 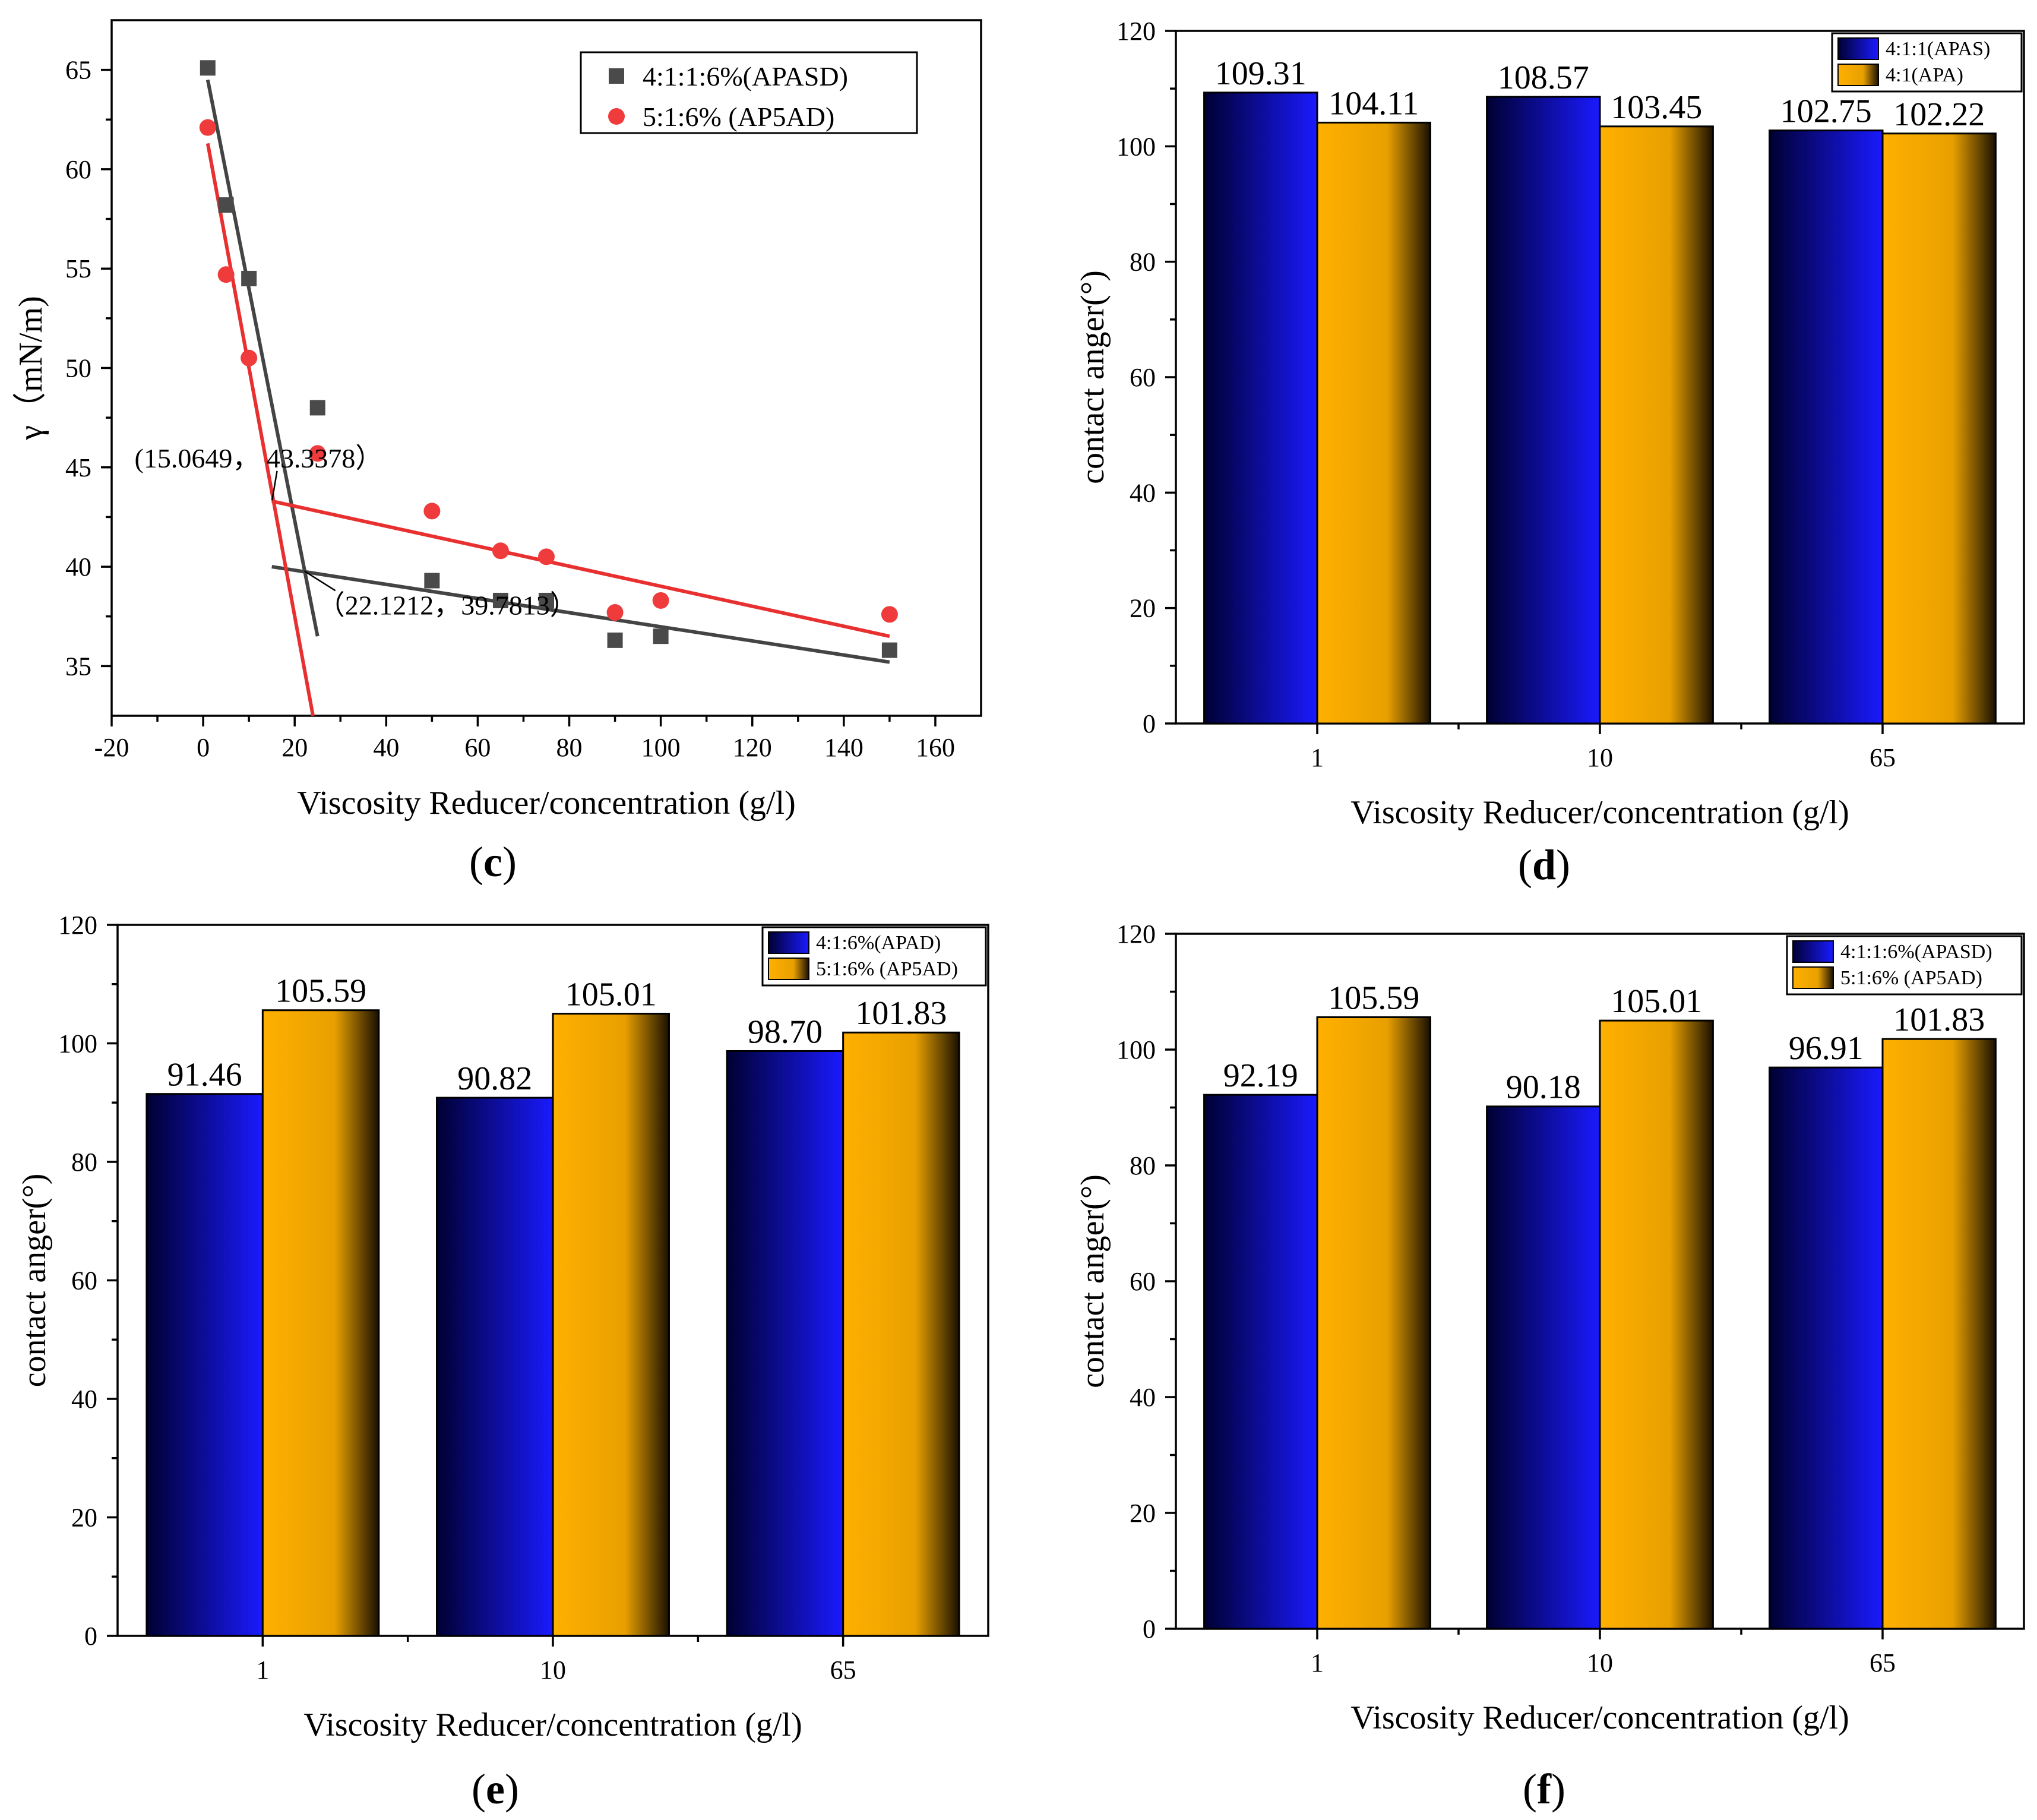 I want to click on x-tick-label: 20, so click(x=294, y=747).